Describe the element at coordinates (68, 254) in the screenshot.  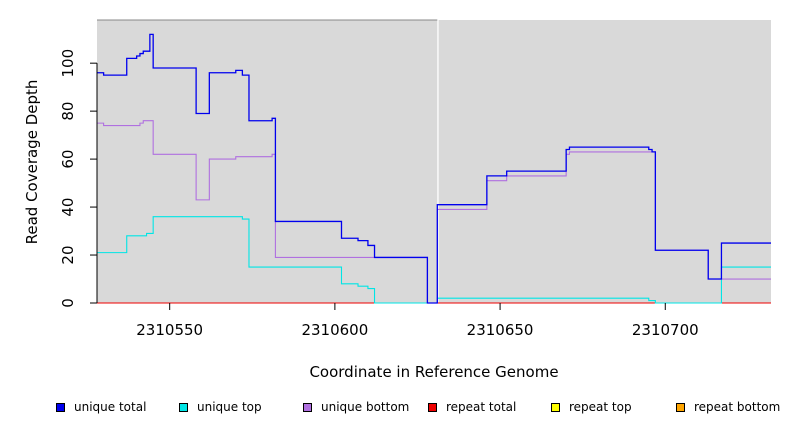
I see `y-tick-label: 20` at that location.